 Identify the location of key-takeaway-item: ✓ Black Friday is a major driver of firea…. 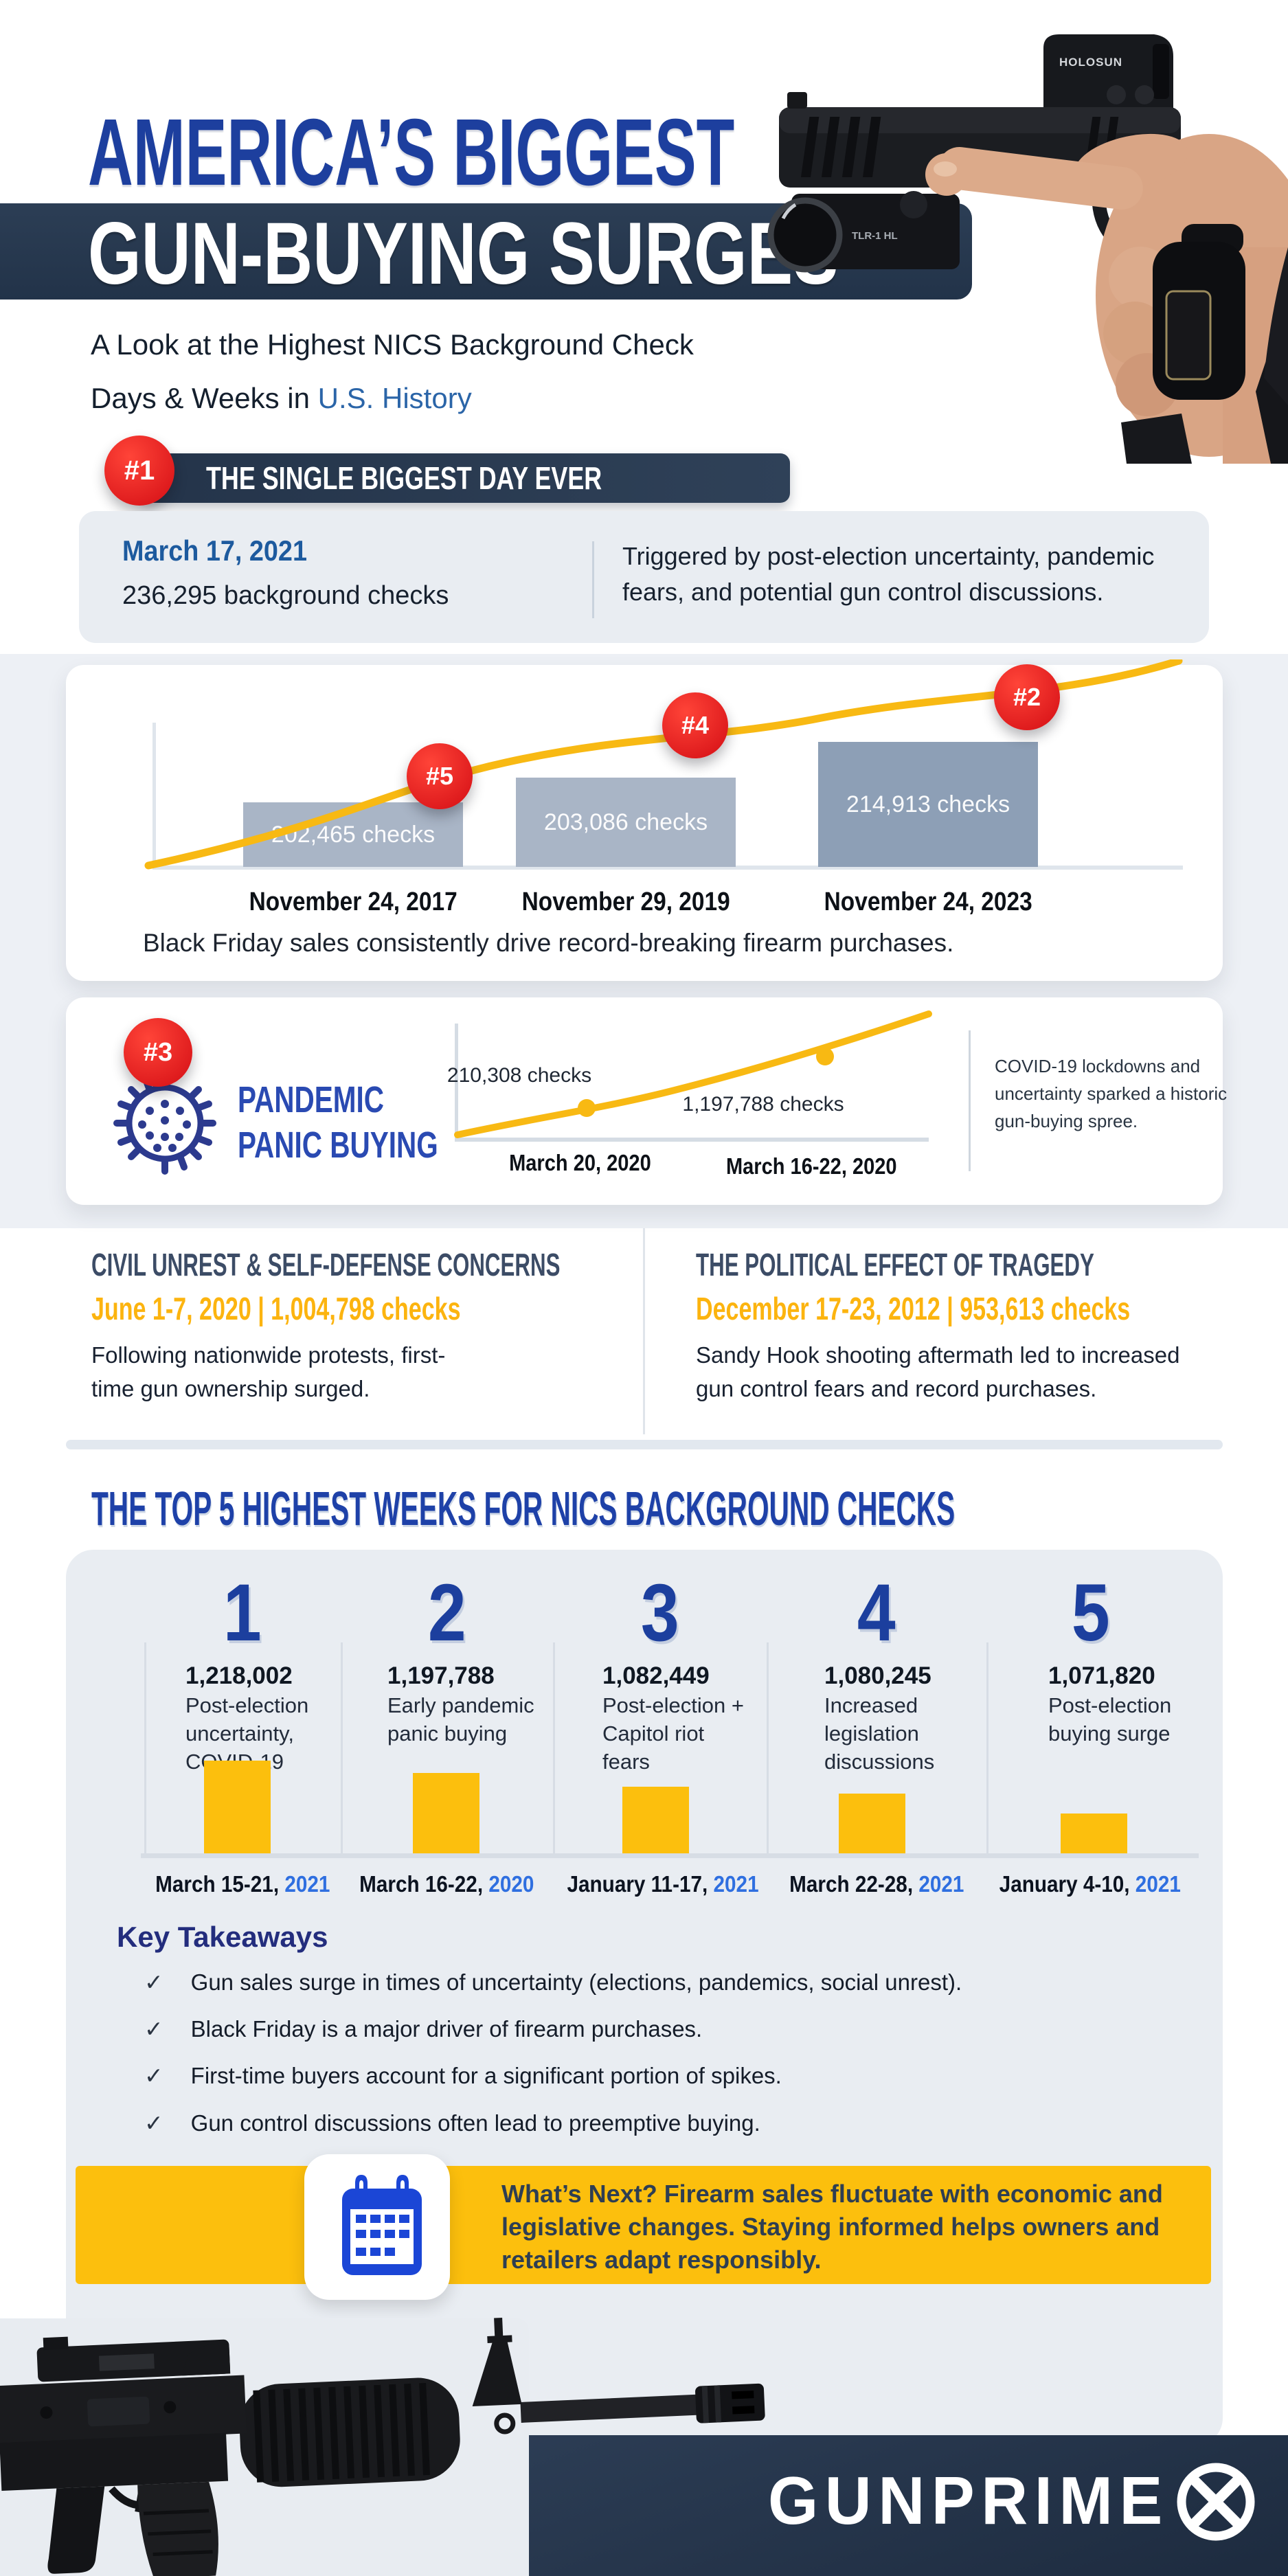
(423, 2029).